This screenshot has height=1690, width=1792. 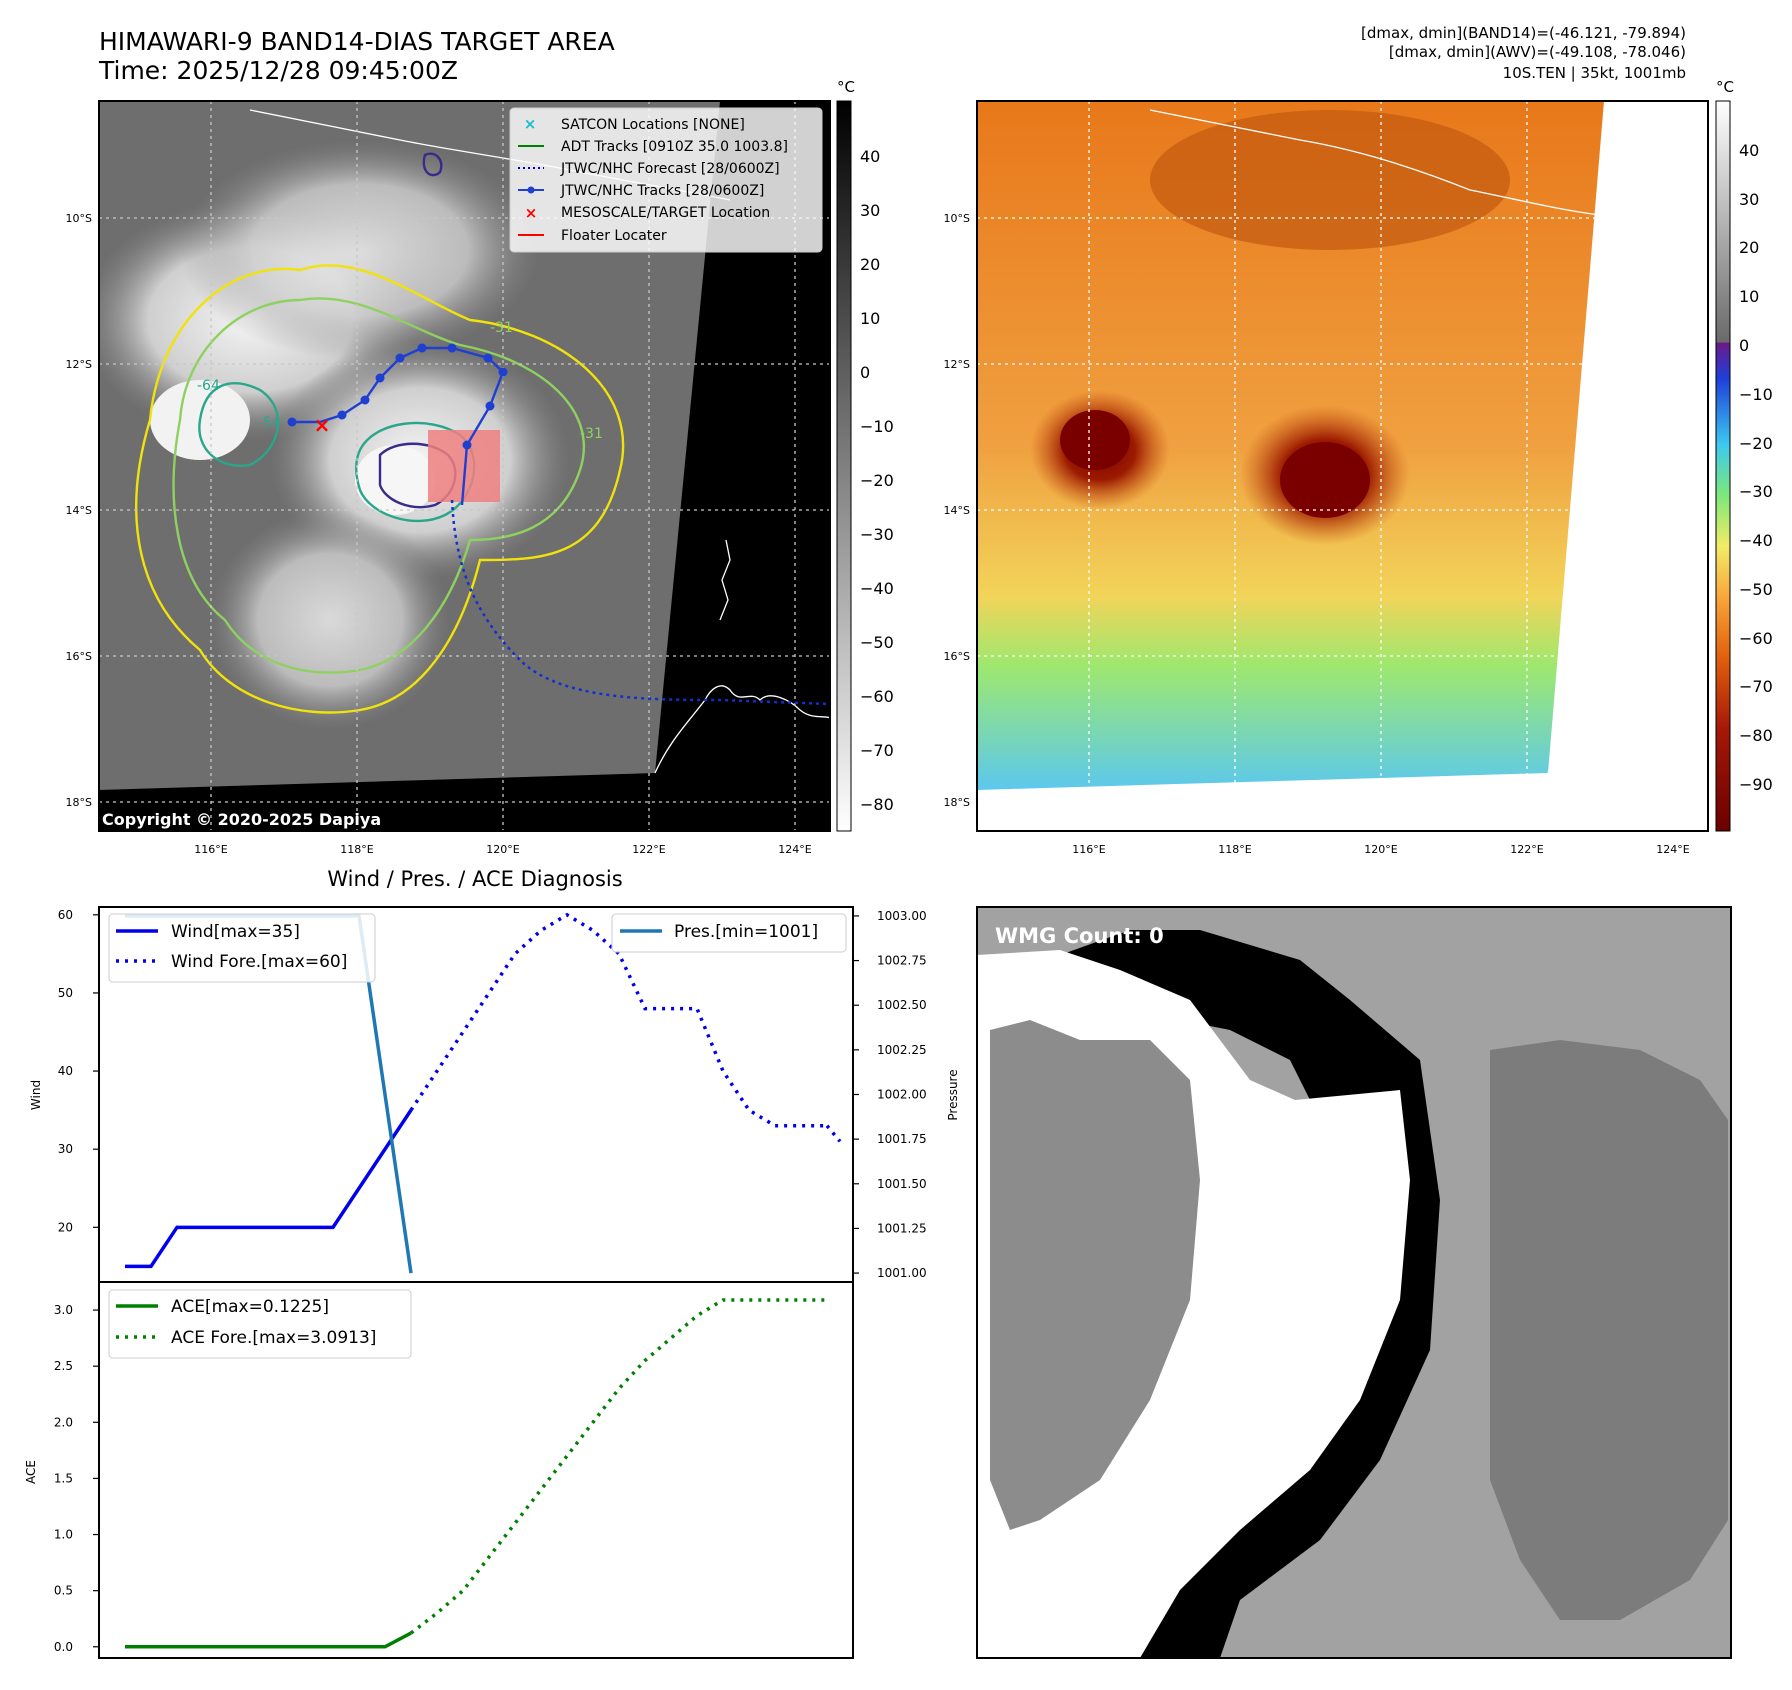 What do you see at coordinates (63, 1366) in the screenshot?
I see `ace-tick-label: 2.5` at bounding box center [63, 1366].